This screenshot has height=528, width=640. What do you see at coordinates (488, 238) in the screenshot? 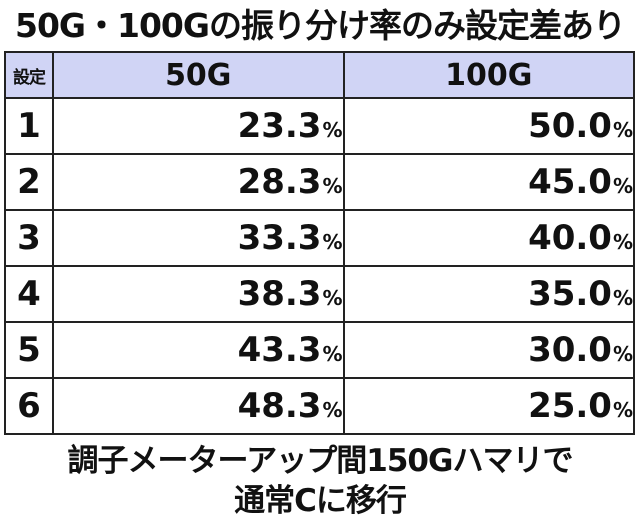
I see `rate-100g-cell: 40.0%` at bounding box center [488, 238].